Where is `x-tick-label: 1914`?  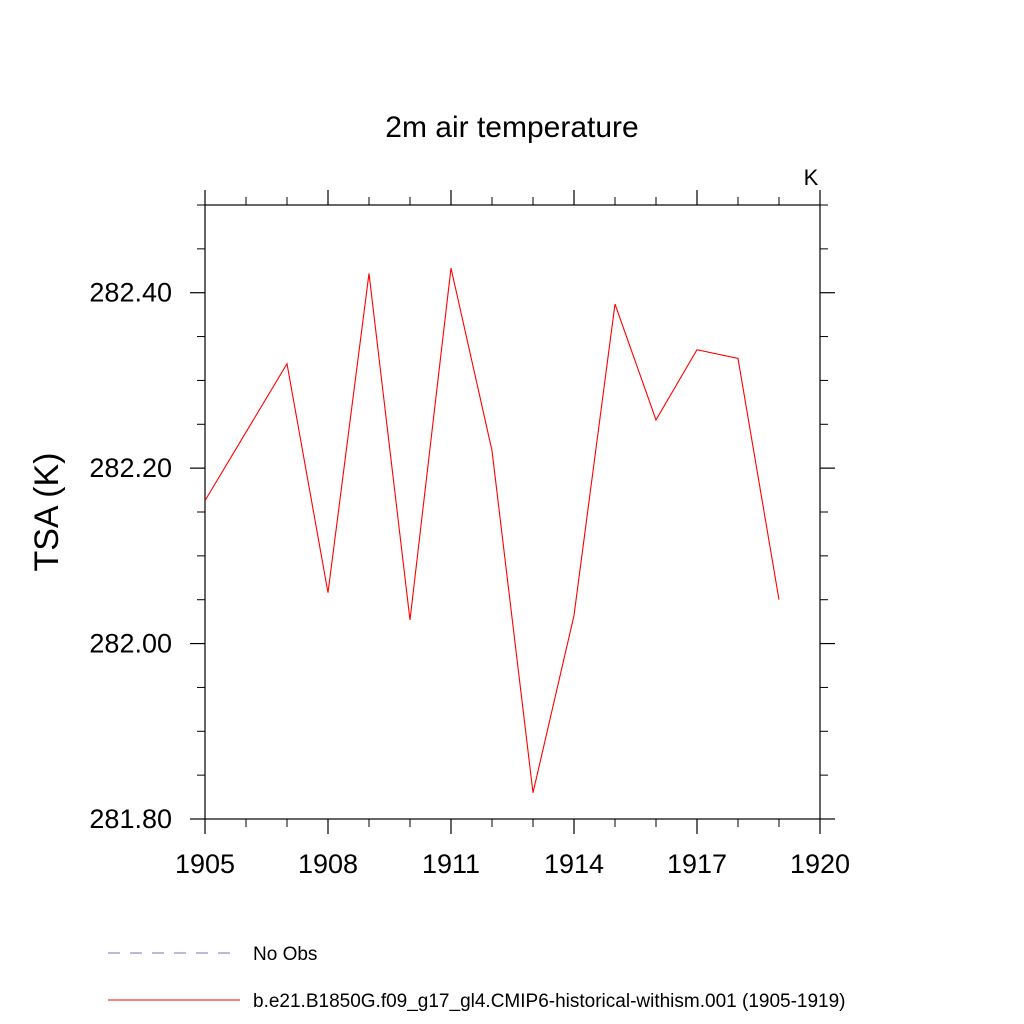
x-tick-label: 1914 is located at coordinates (574, 864).